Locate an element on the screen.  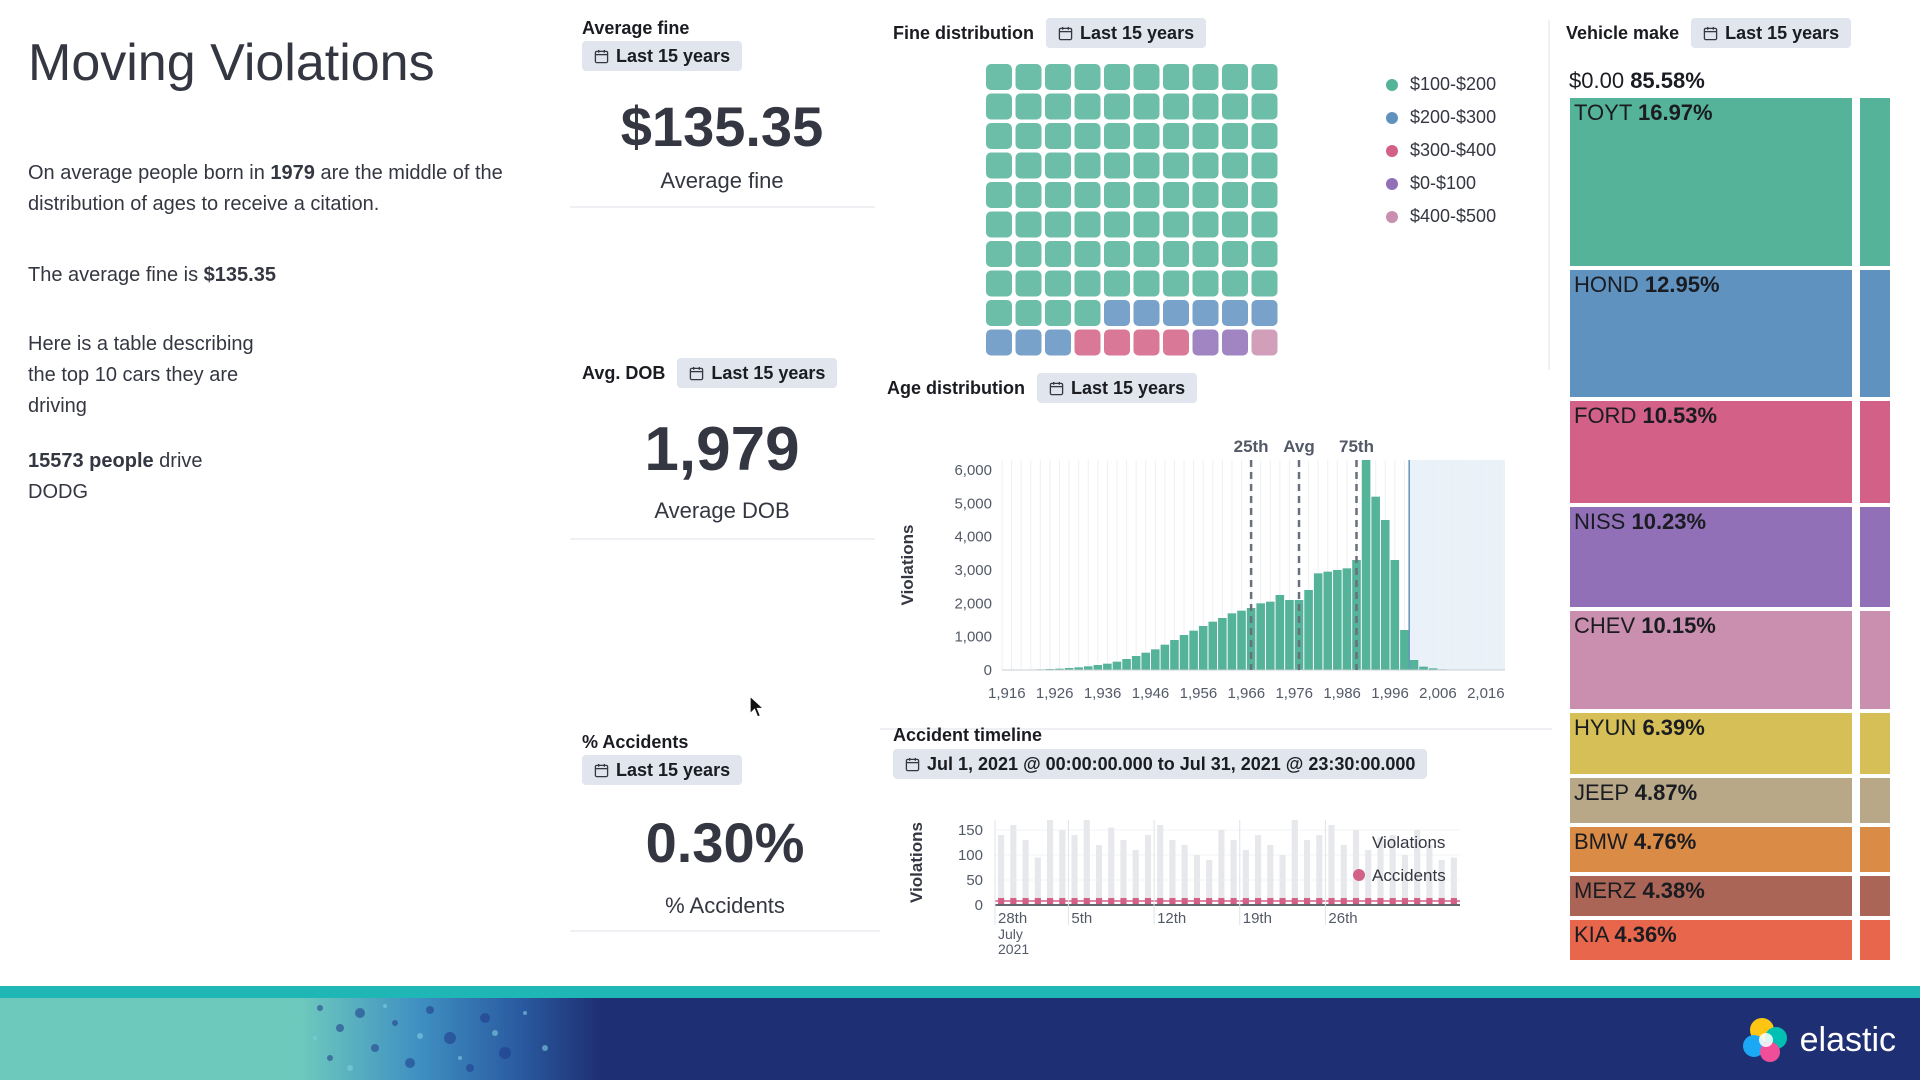
legend-item: $0-$100 is located at coordinates (1466, 183).